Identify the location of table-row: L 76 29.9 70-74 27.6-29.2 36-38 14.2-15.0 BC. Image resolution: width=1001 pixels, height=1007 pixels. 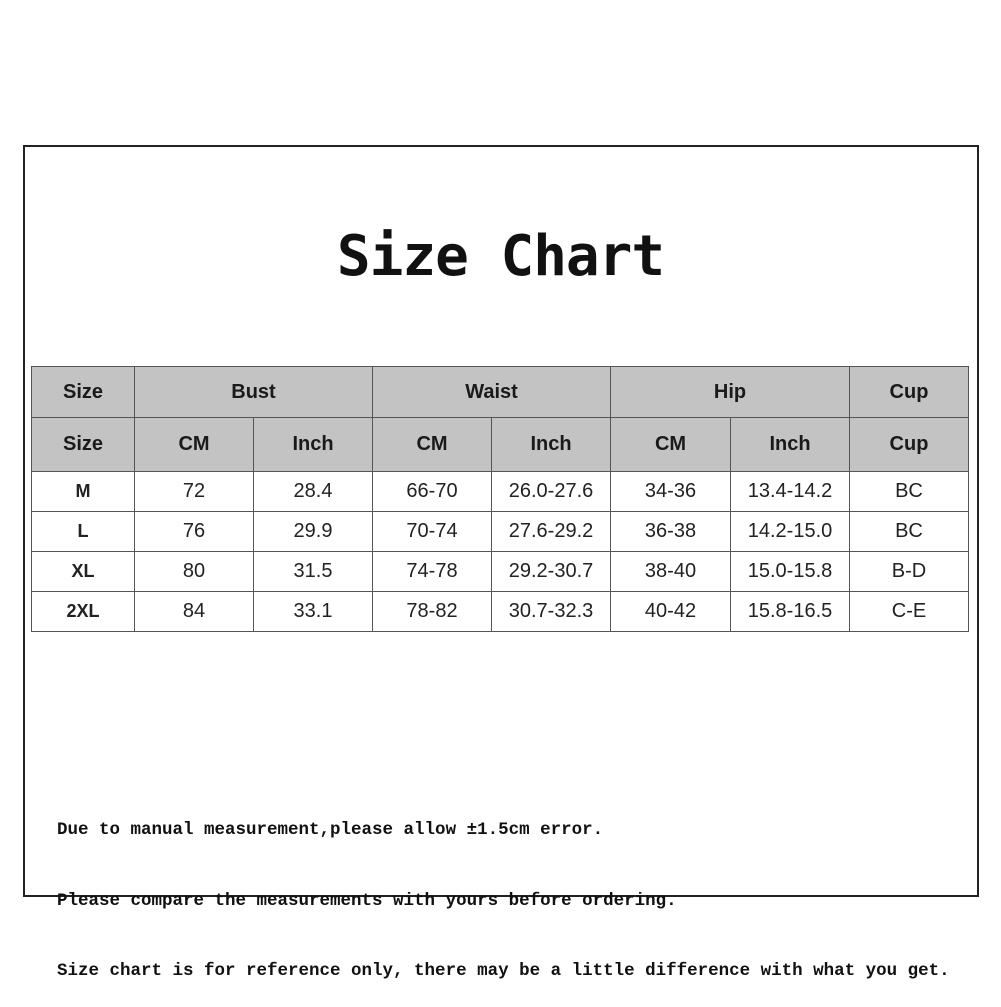
(500, 531).